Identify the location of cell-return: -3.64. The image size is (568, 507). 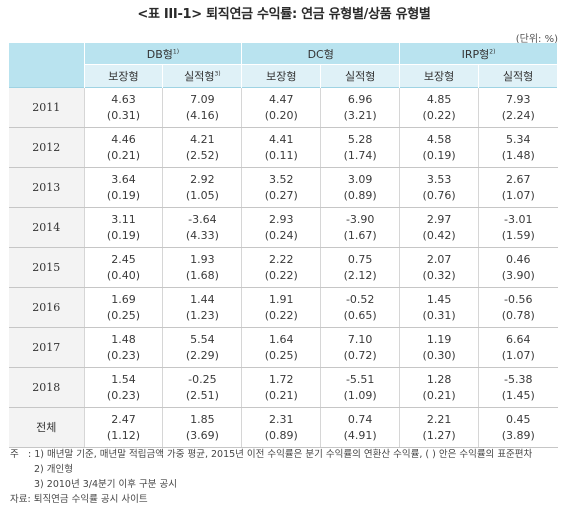
(202, 219).